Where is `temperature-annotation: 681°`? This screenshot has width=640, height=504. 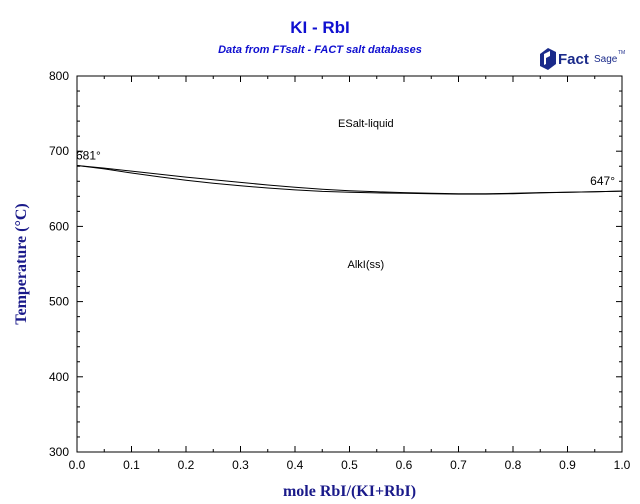 temperature-annotation: 681° is located at coordinates (88, 155).